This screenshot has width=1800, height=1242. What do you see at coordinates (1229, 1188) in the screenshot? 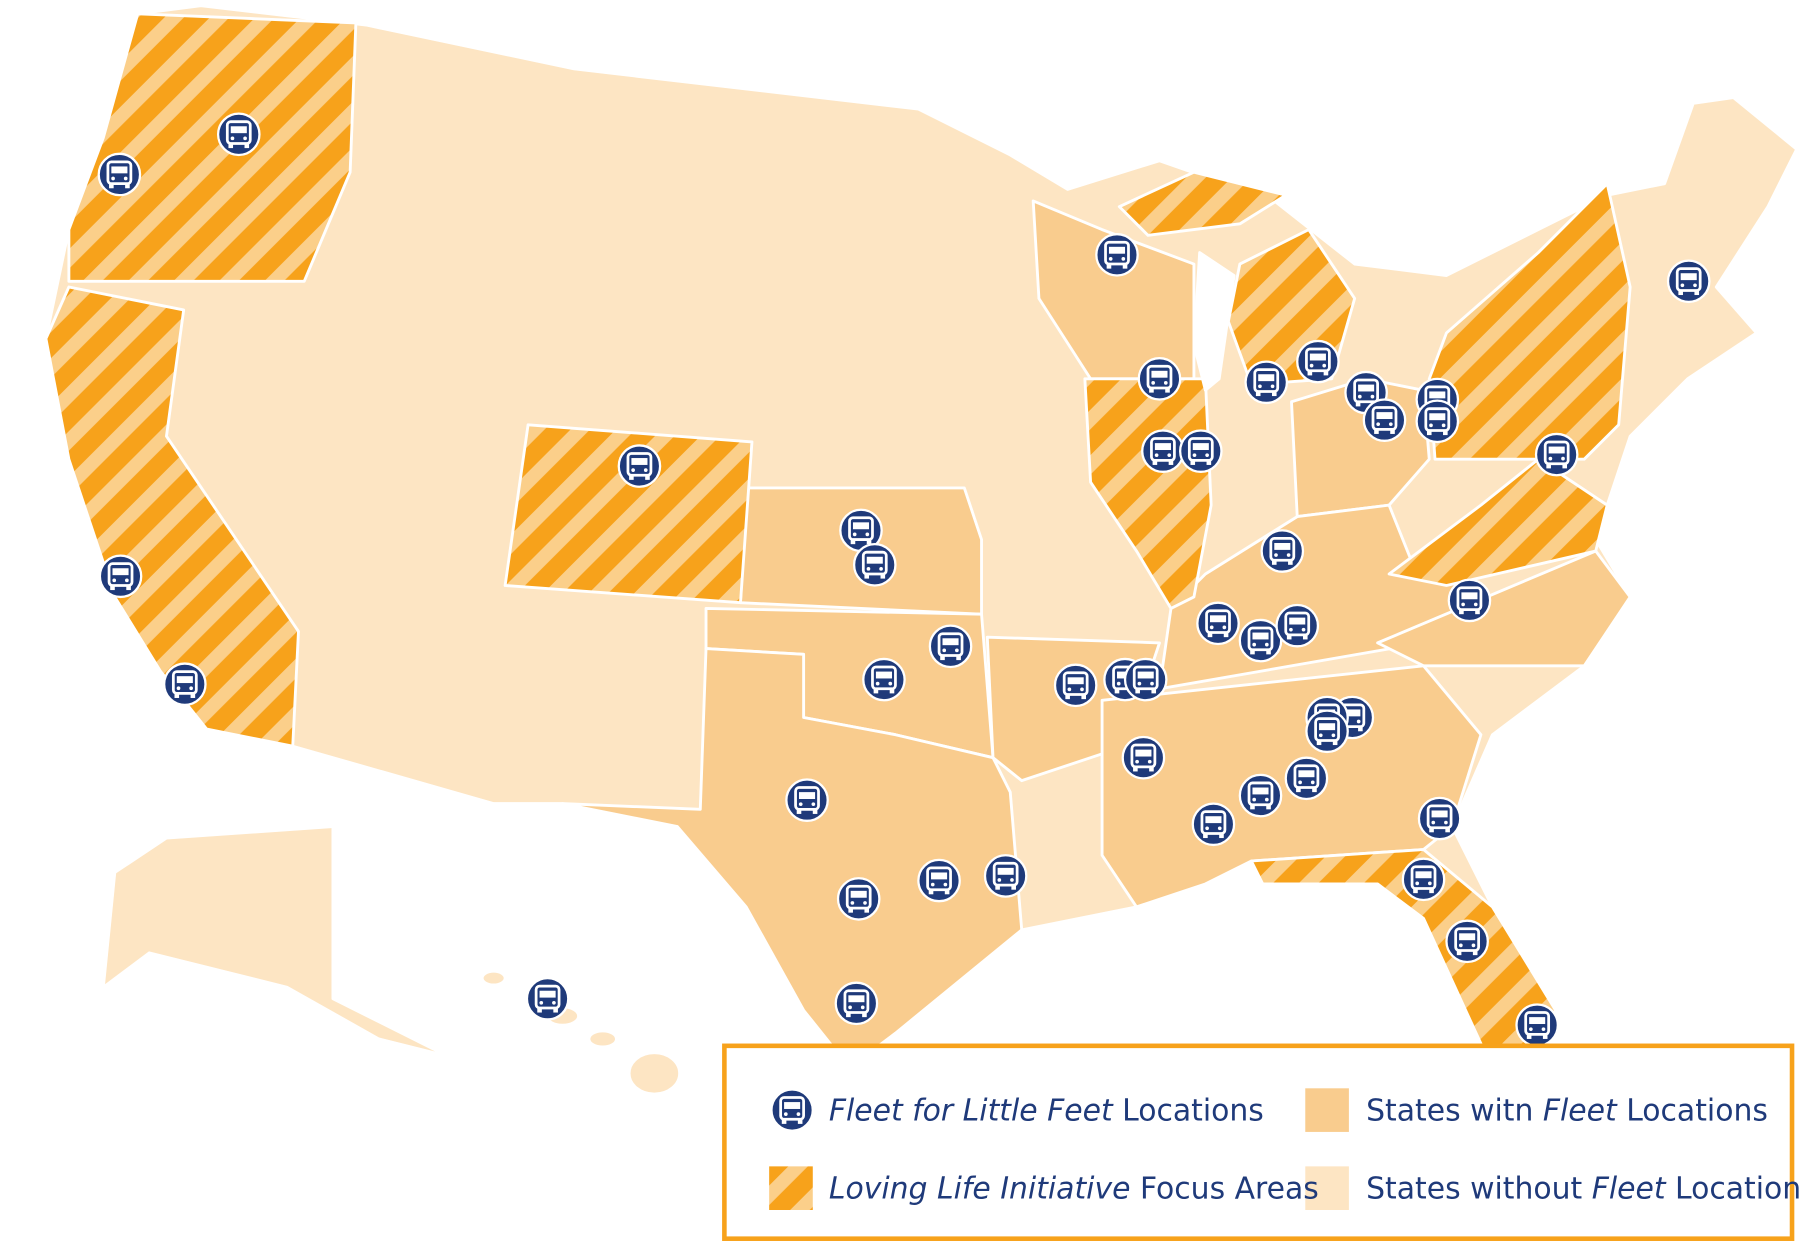
I see `legend-text: Focus Areas` at bounding box center [1229, 1188].